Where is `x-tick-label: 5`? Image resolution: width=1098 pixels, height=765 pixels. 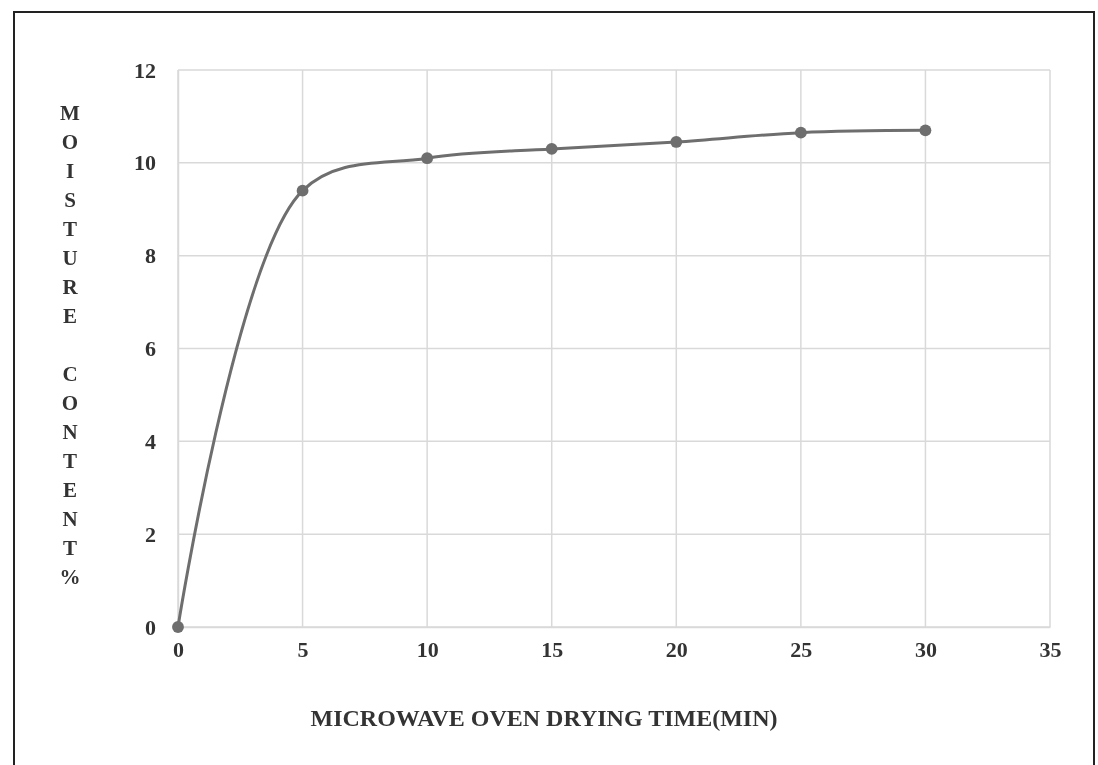 x-tick-label: 5 is located at coordinates (303, 649).